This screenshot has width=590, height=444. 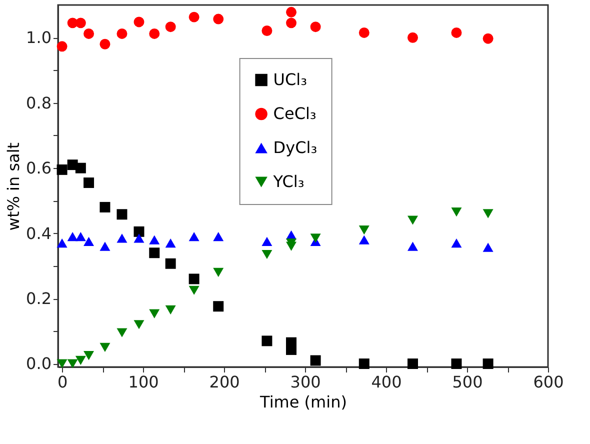 I want to click on x-tick-label: 500, so click(x=467, y=382).